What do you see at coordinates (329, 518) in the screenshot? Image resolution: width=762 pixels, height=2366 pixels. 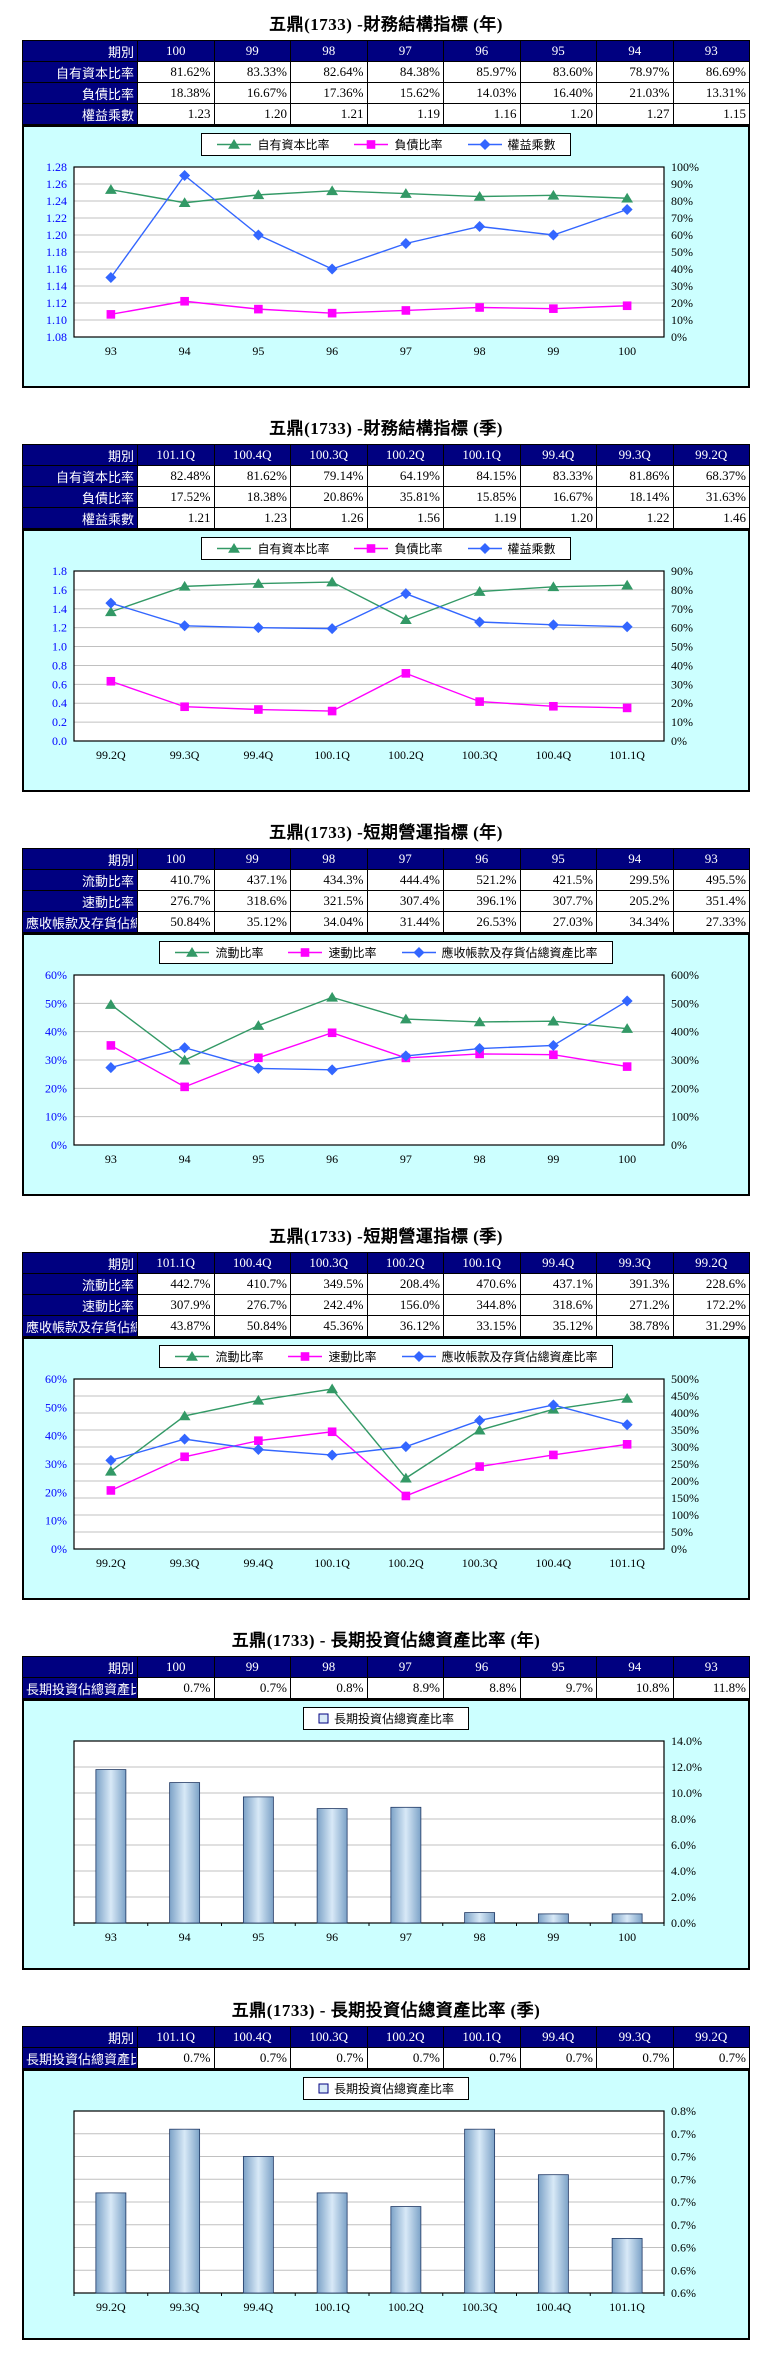 I see `cell-value: 1.26` at bounding box center [329, 518].